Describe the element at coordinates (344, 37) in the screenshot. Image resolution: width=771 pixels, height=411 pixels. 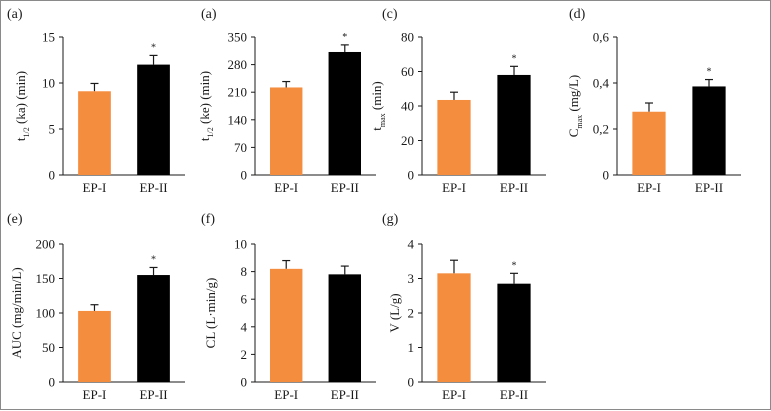
I see `panel-2-significance-star: *` at that location.